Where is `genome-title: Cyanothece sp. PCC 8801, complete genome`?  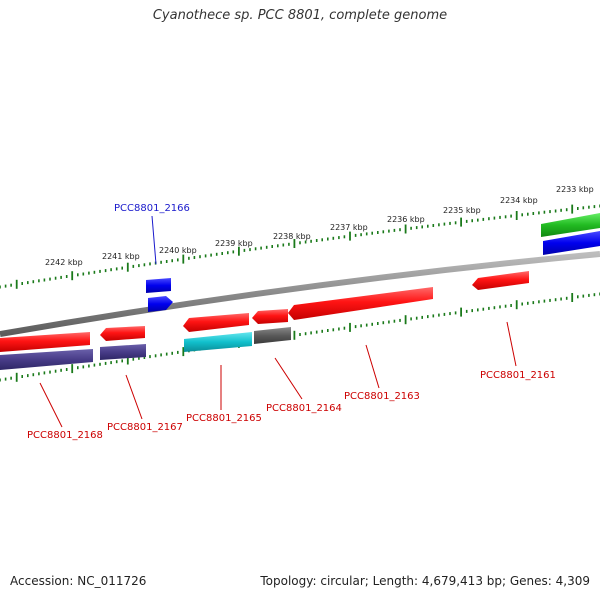 genome-title: Cyanothece sp. PCC 8801, complete genome is located at coordinates (300, 15).